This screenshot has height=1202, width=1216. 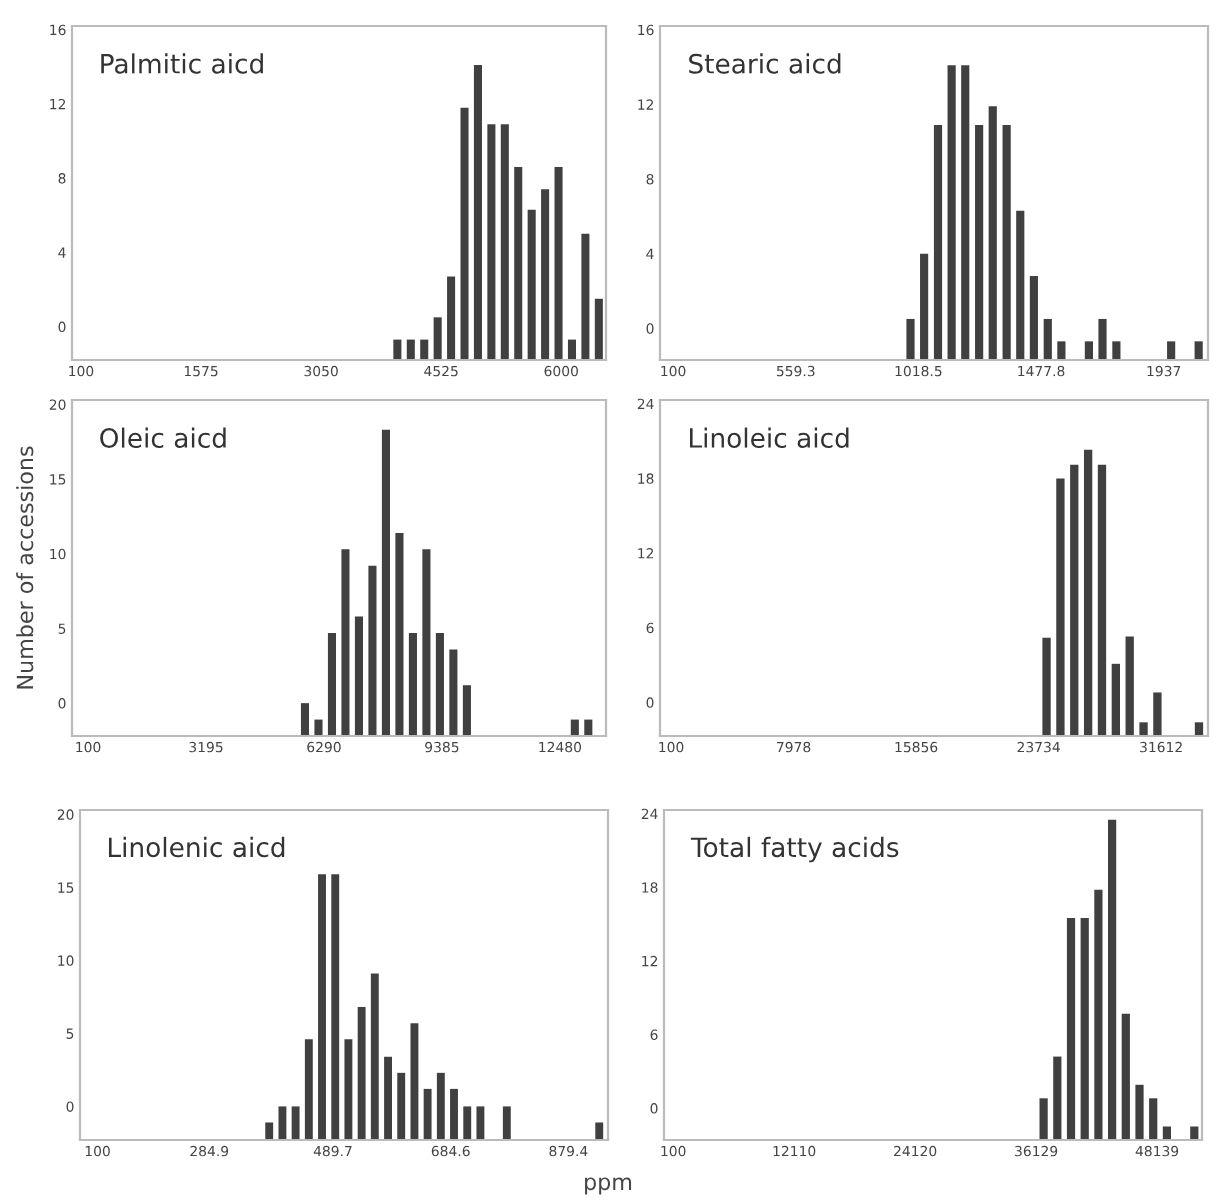 I want to click on annotation: Total fatty acids, so click(x=794, y=849).